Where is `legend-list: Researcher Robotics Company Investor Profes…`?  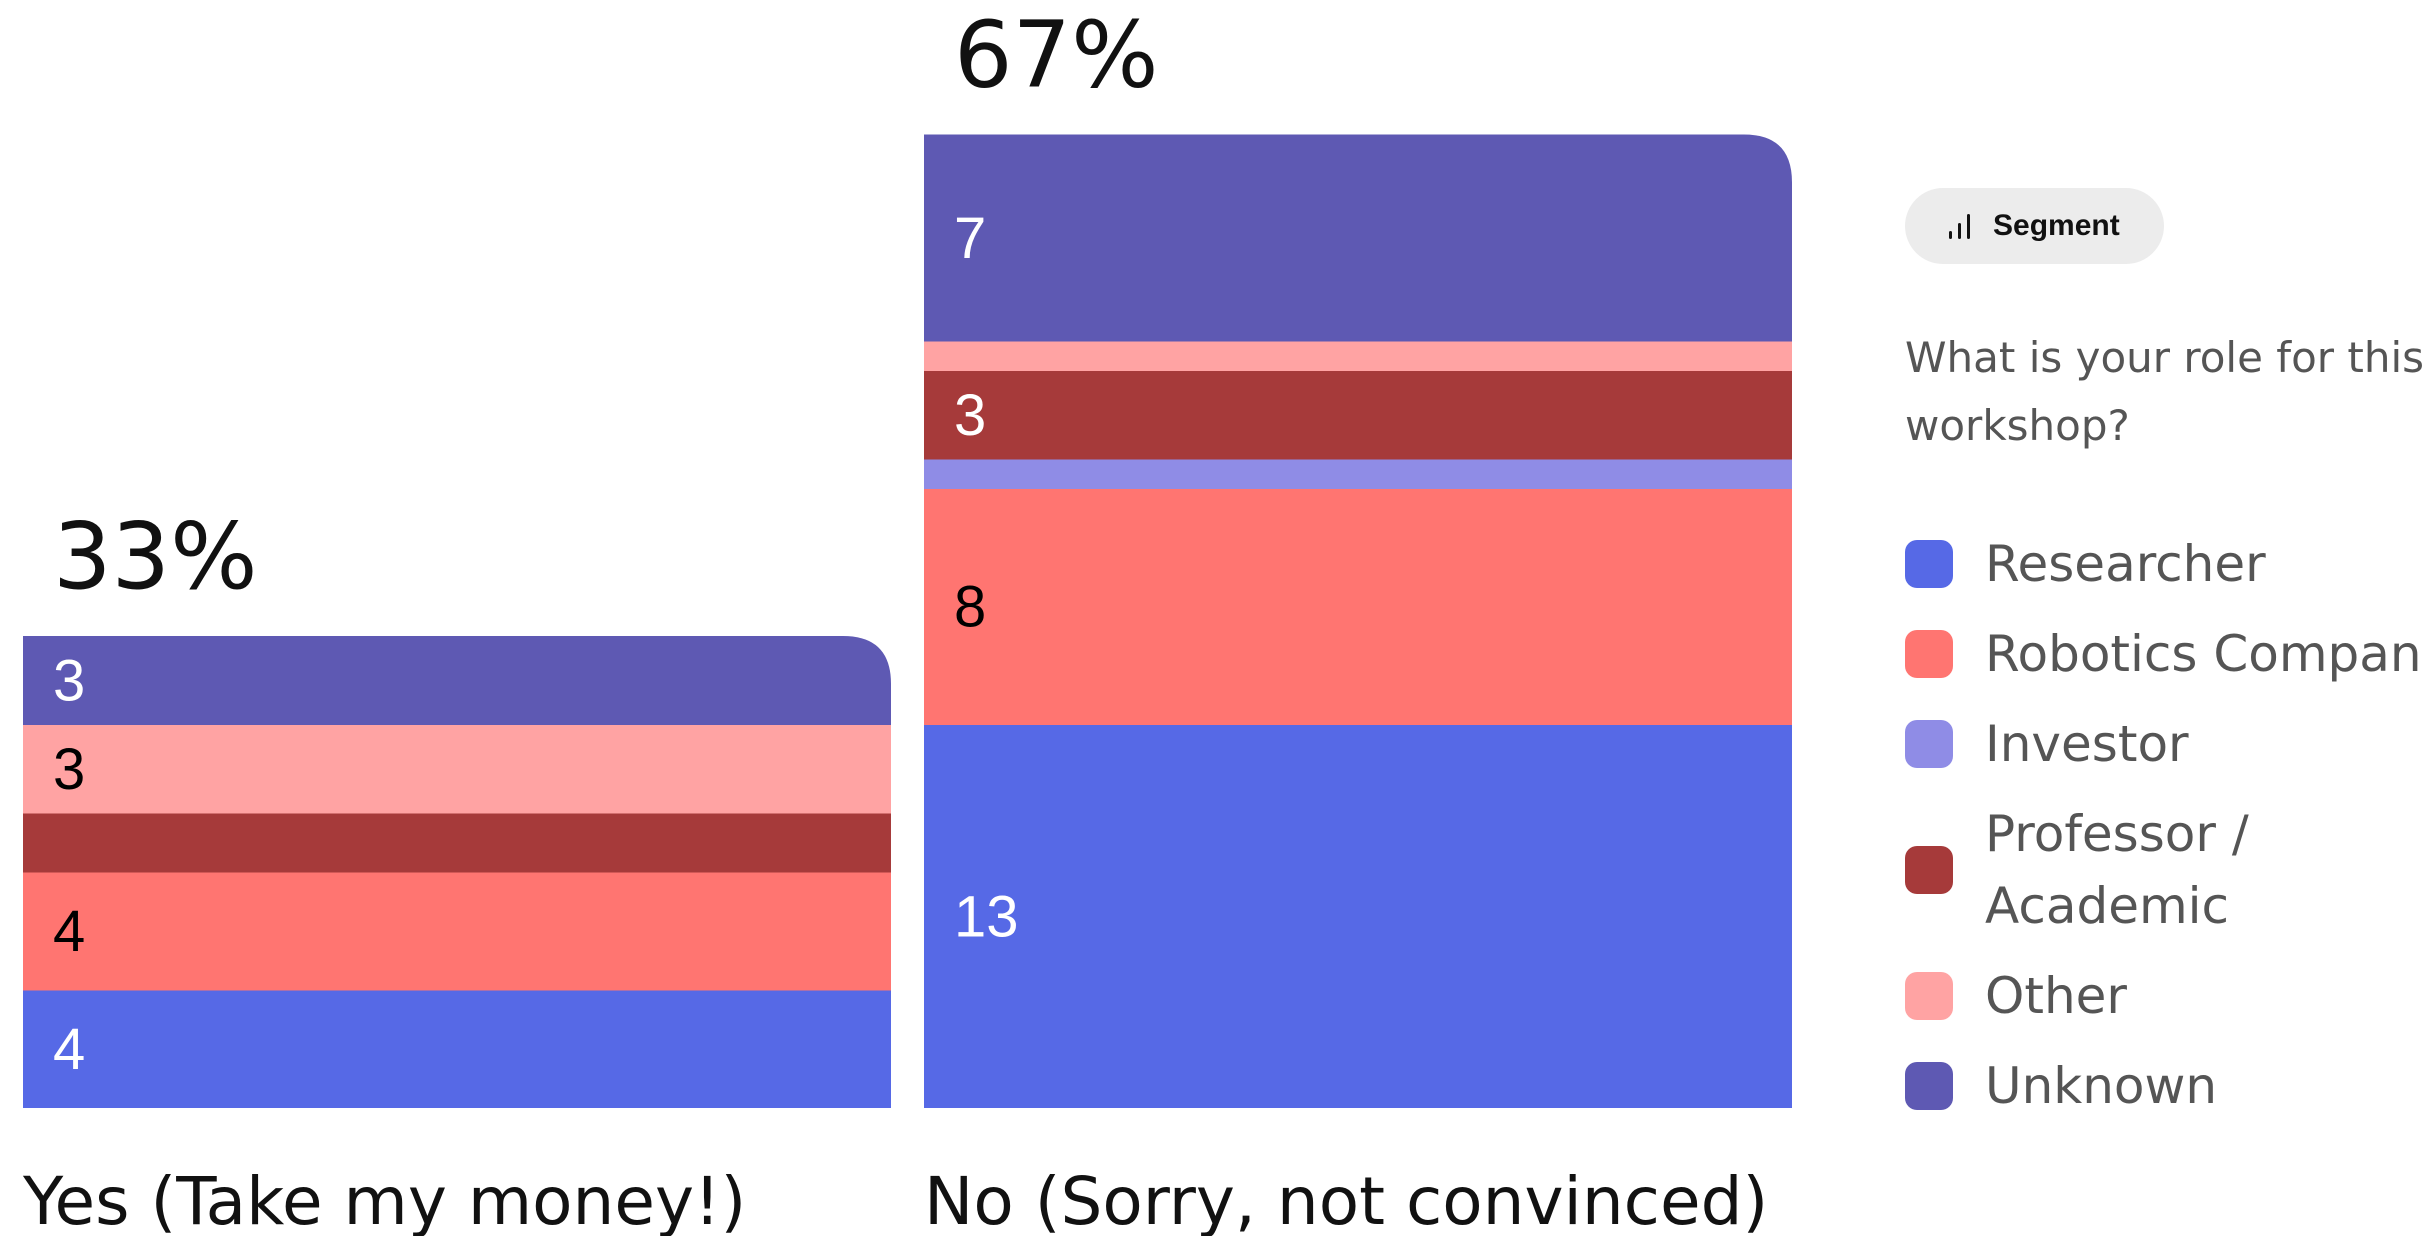
legend-list: Researcher Robotics Company Investor Profes… is located at coordinates (2164, 825).